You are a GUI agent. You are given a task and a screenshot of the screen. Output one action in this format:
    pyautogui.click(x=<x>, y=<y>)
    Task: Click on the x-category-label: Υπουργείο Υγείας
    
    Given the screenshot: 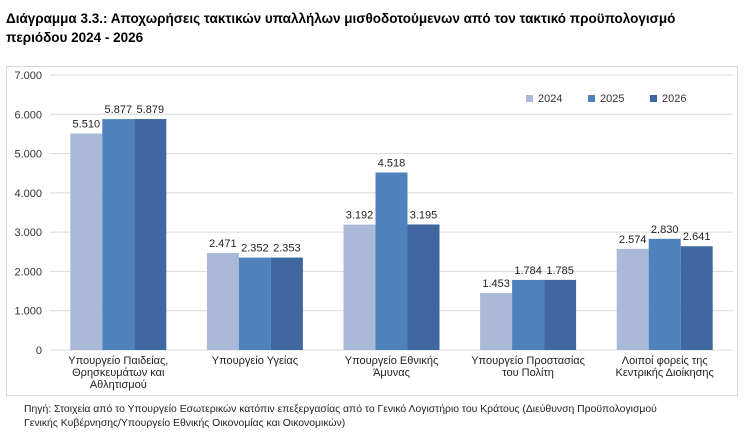 What is the action you would take?
    pyautogui.click(x=255, y=361)
    